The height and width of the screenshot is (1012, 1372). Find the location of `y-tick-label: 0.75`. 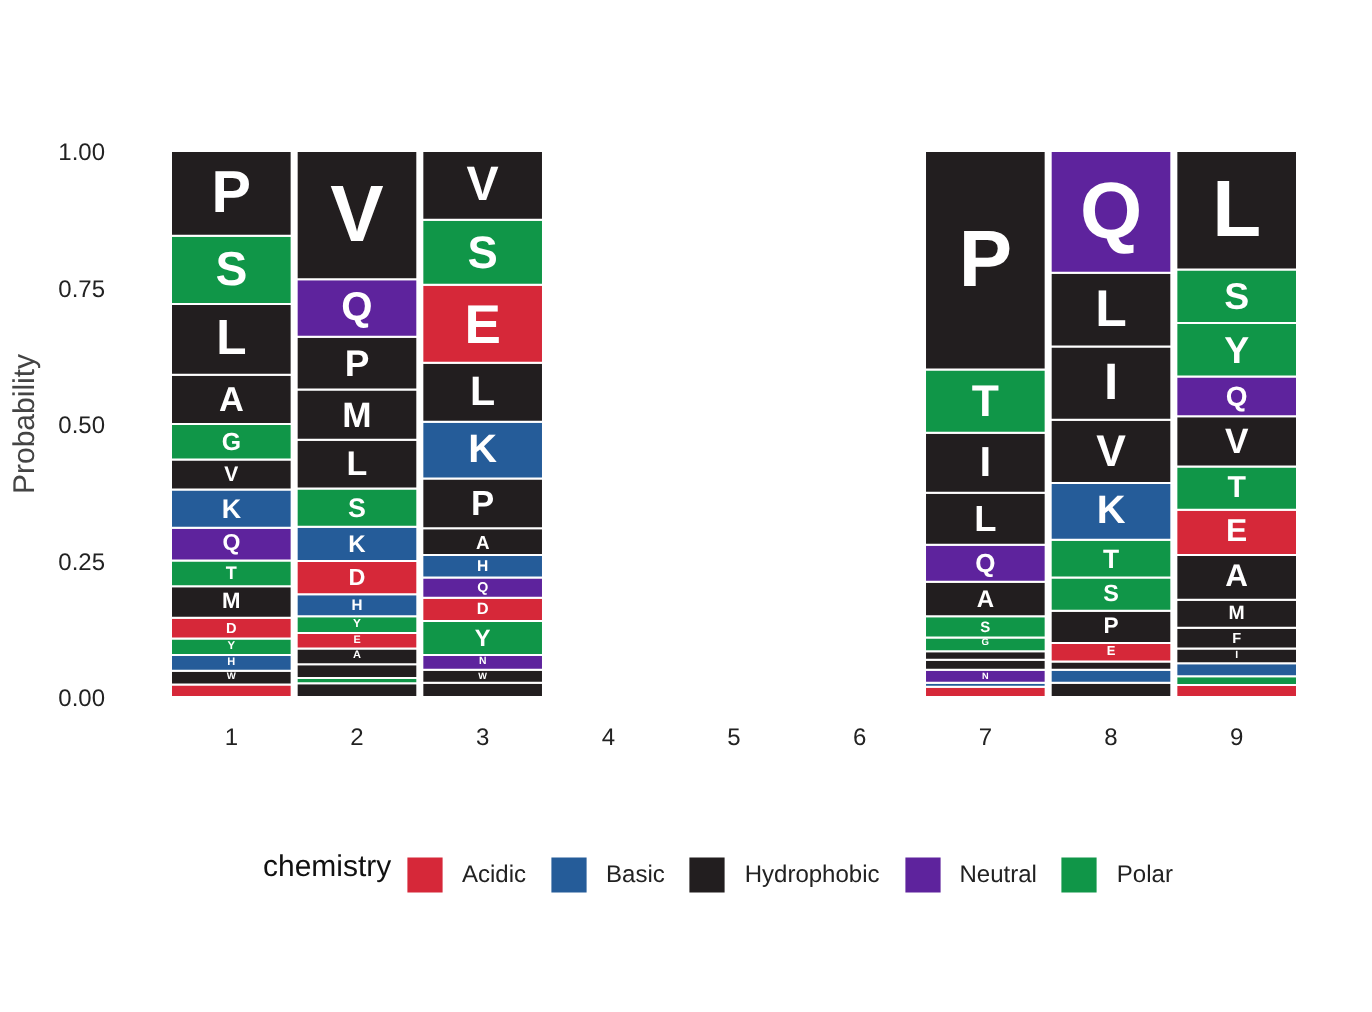

y-tick-label: 0.75 is located at coordinates (82, 288).